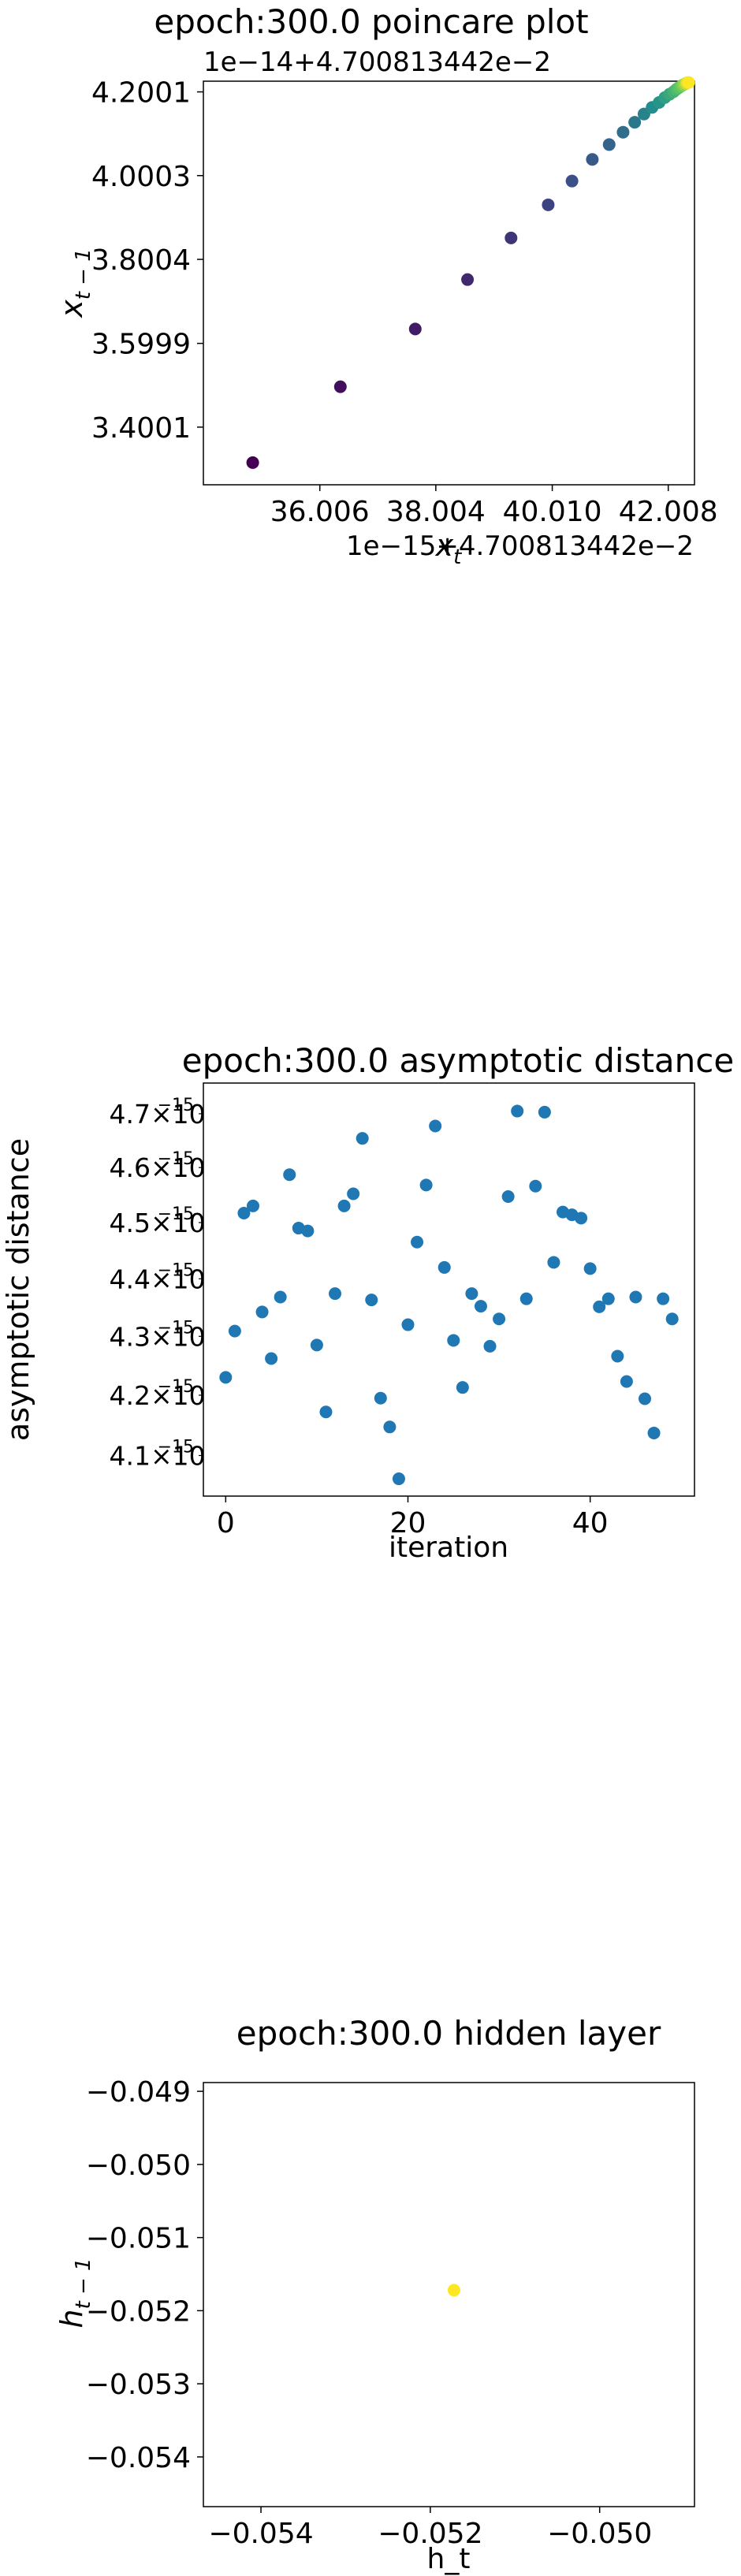 This screenshot has width=741, height=2576. What do you see at coordinates (520, 546) in the screenshot?
I see `poincare-x-offset-text: 1e−15+4.700813442e−2` at bounding box center [520, 546].